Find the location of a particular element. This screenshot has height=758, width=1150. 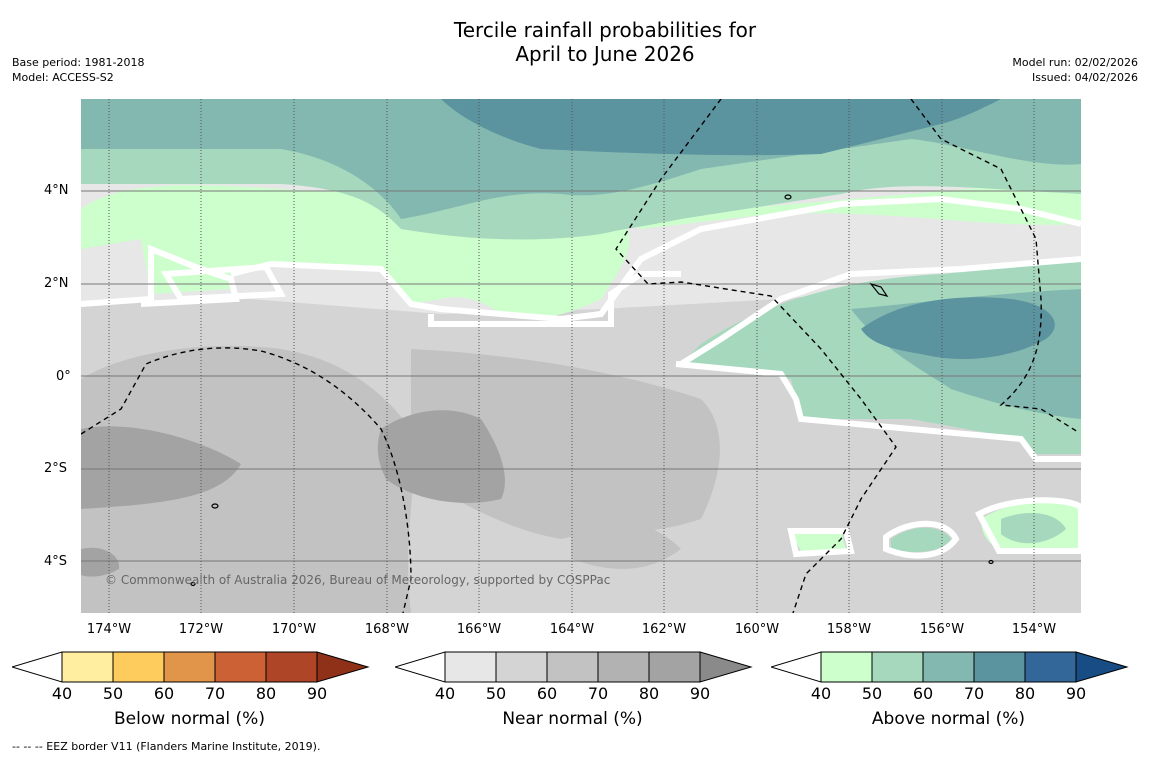

above-tick-70: 70 is located at coordinates (974, 693).